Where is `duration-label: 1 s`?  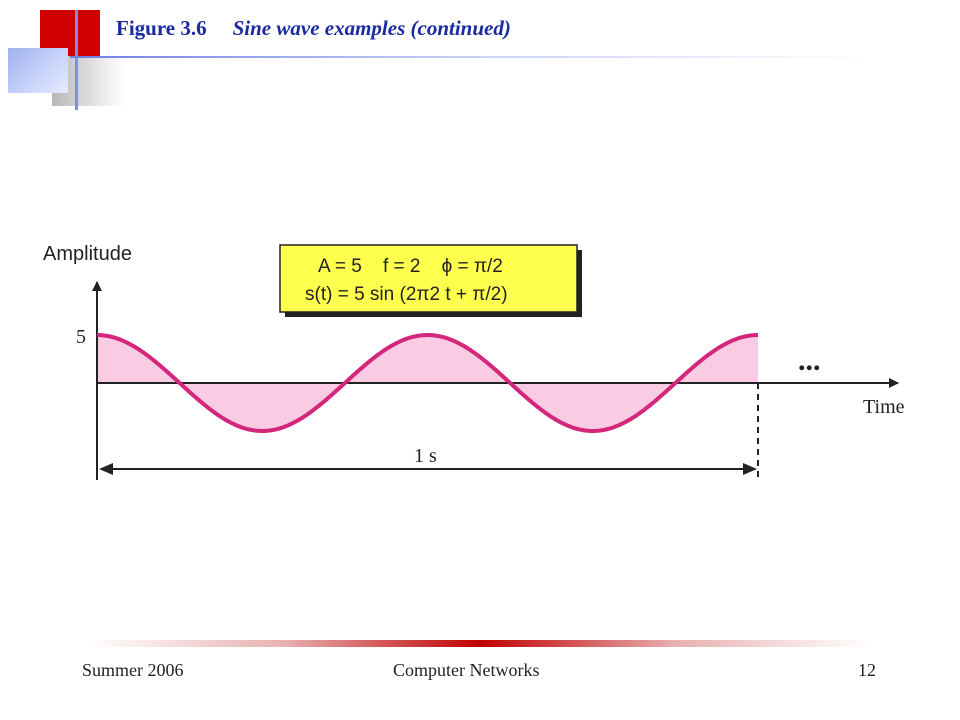
duration-label: 1 s is located at coordinates (425, 456).